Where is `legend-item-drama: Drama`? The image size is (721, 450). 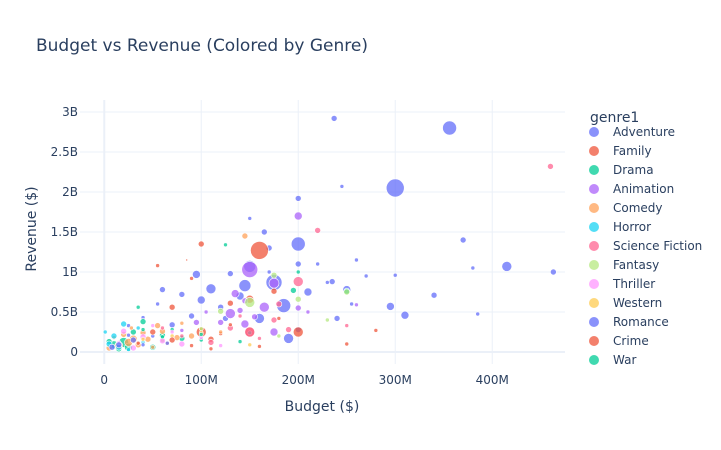 legend-item-drama: Drama is located at coordinates (621, 170).